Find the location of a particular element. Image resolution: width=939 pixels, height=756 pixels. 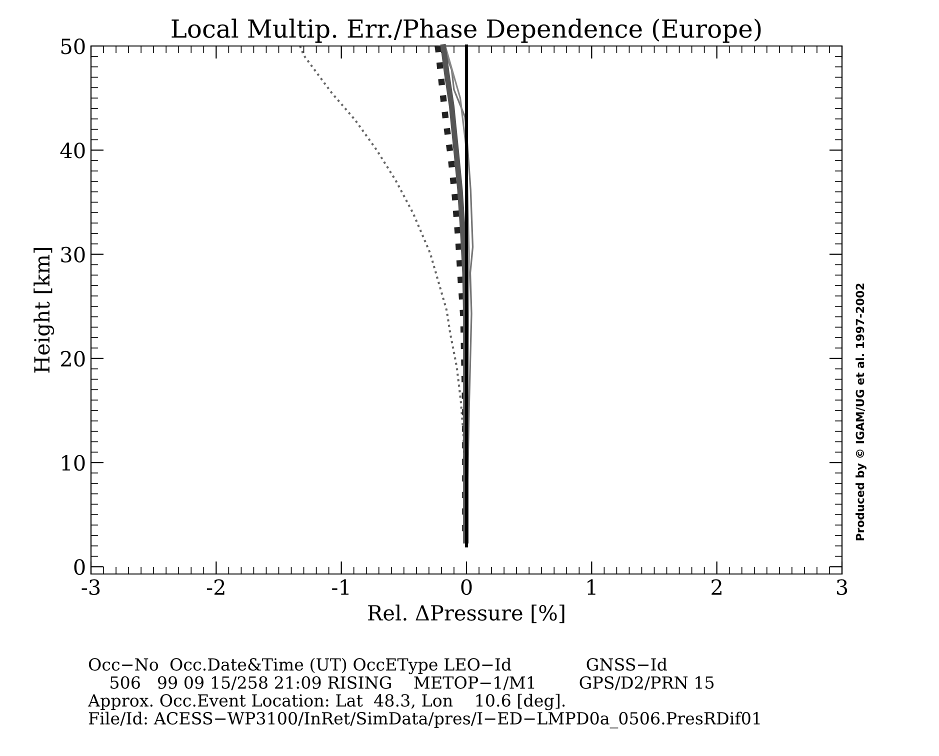

x-tick-label: -3 is located at coordinates (91, 587).